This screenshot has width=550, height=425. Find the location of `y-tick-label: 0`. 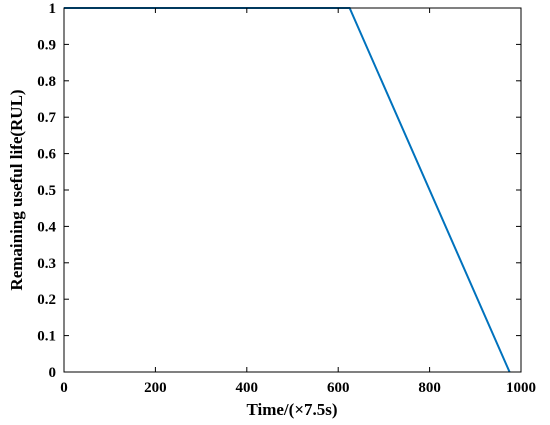

y-tick-label: 0 is located at coordinates (53, 373).